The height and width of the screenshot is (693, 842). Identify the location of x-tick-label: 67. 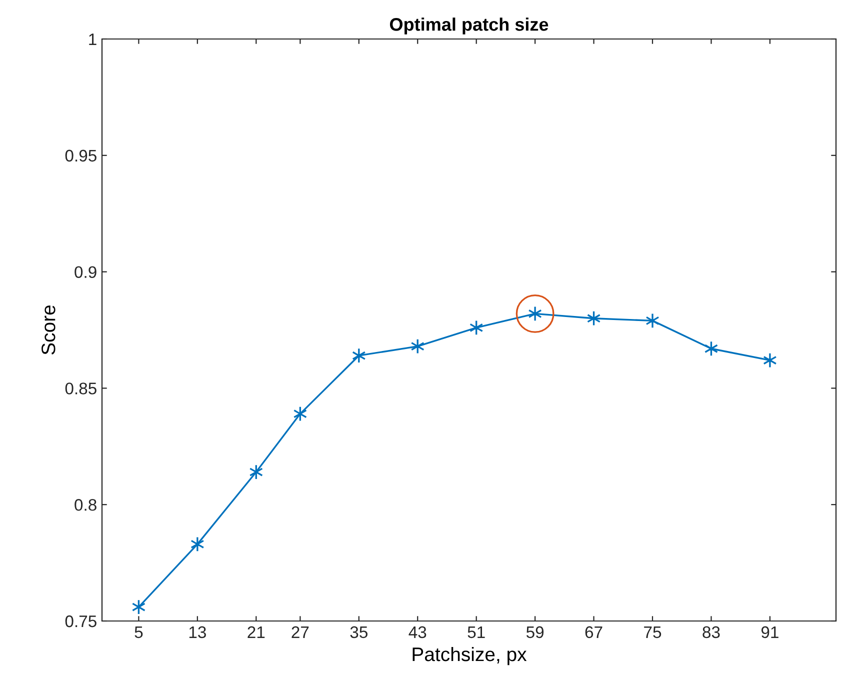
(593, 632).